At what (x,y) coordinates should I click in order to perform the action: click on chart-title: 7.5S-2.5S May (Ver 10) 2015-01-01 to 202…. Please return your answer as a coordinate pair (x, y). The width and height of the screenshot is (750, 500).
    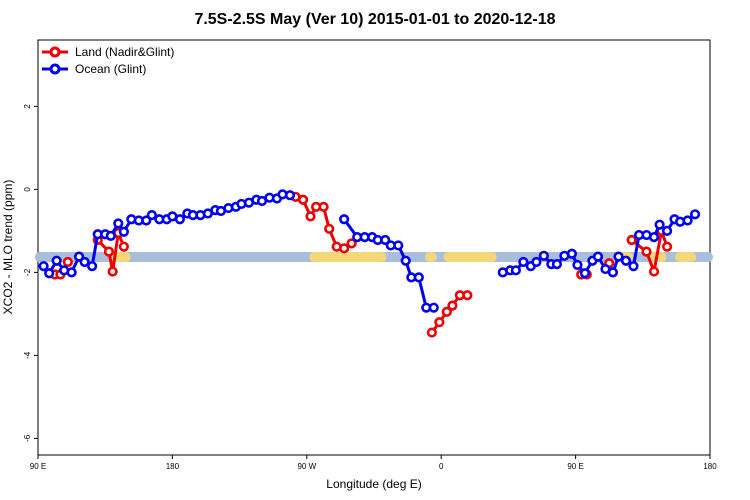
    Looking at the image, I should click on (374, 19).